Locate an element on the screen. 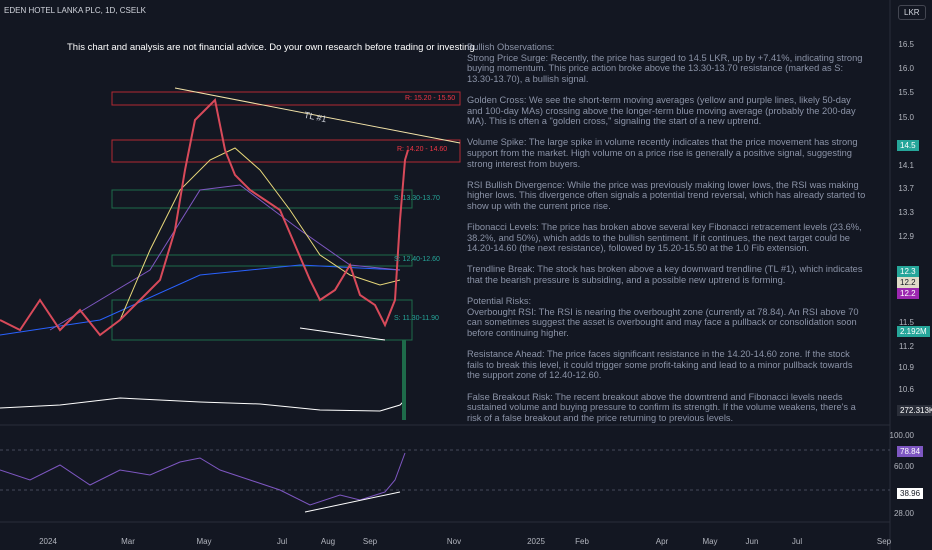  price-tick-label: 14.1 is located at coordinates (906, 165).